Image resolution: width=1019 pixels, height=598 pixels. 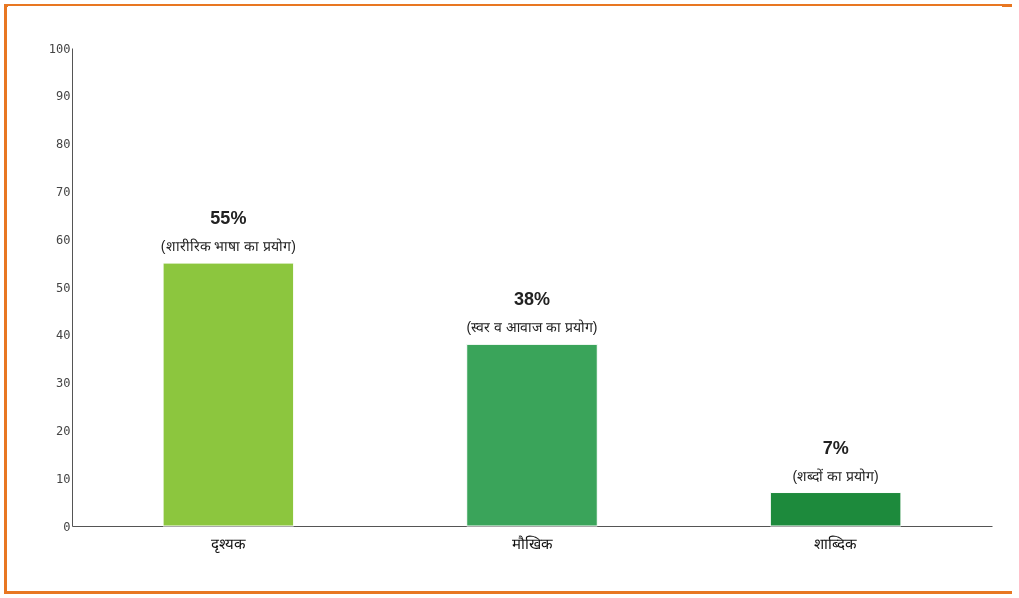 I want to click on y-tick-label: 50, so click(x=63, y=287).